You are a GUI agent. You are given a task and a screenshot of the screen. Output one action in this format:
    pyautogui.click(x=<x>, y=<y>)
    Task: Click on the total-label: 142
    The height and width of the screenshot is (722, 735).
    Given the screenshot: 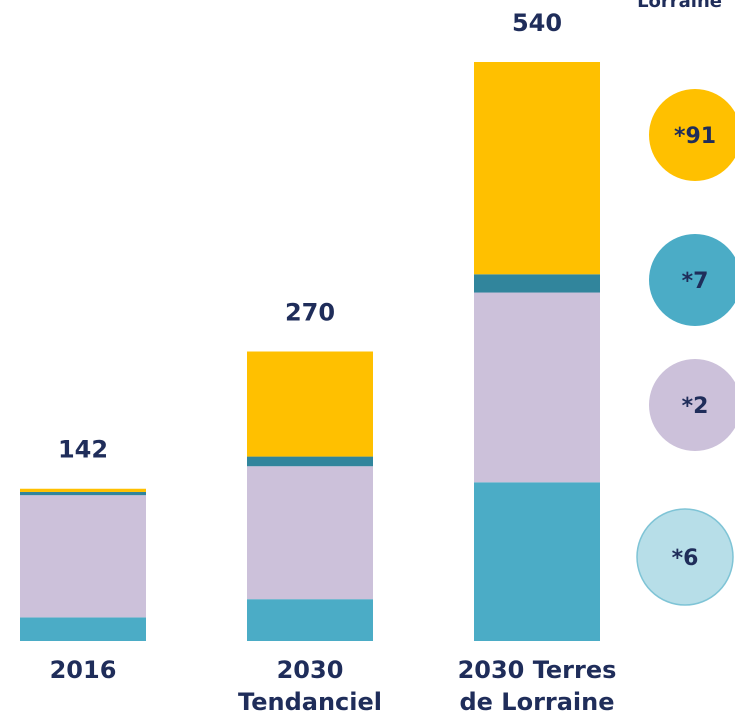 What is the action you would take?
    pyautogui.click(x=83, y=450)
    